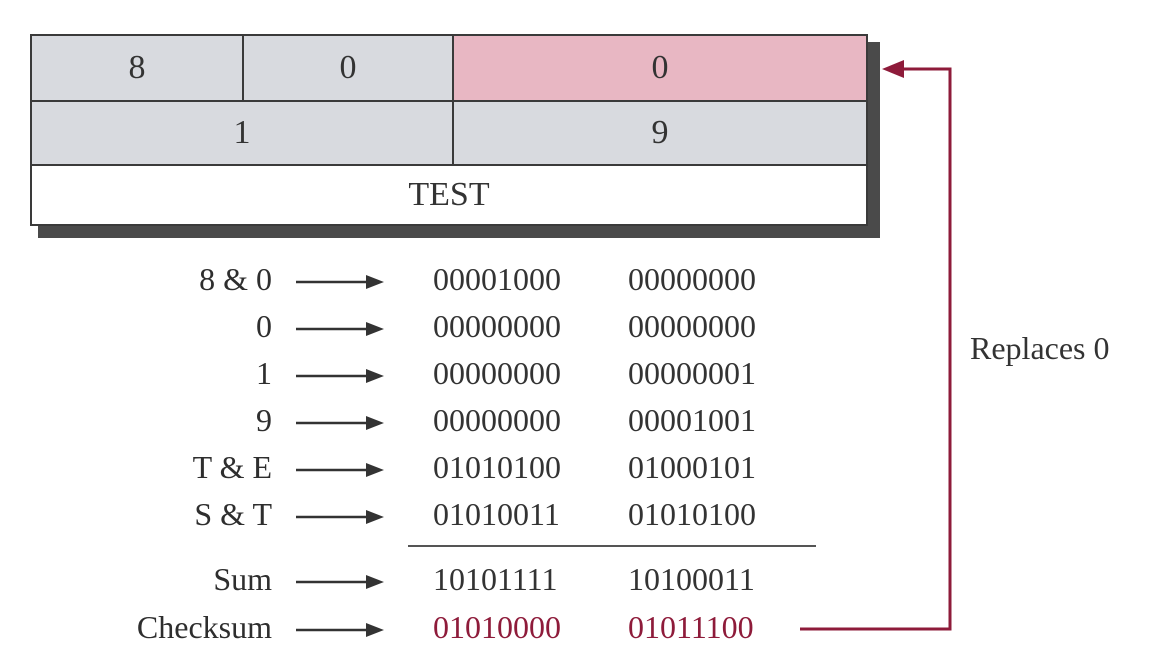 The height and width of the screenshot is (670, 1155). Describe the element at coordinates (692, 467) in the screenshot. I see `word-low: 01000101` at that location.